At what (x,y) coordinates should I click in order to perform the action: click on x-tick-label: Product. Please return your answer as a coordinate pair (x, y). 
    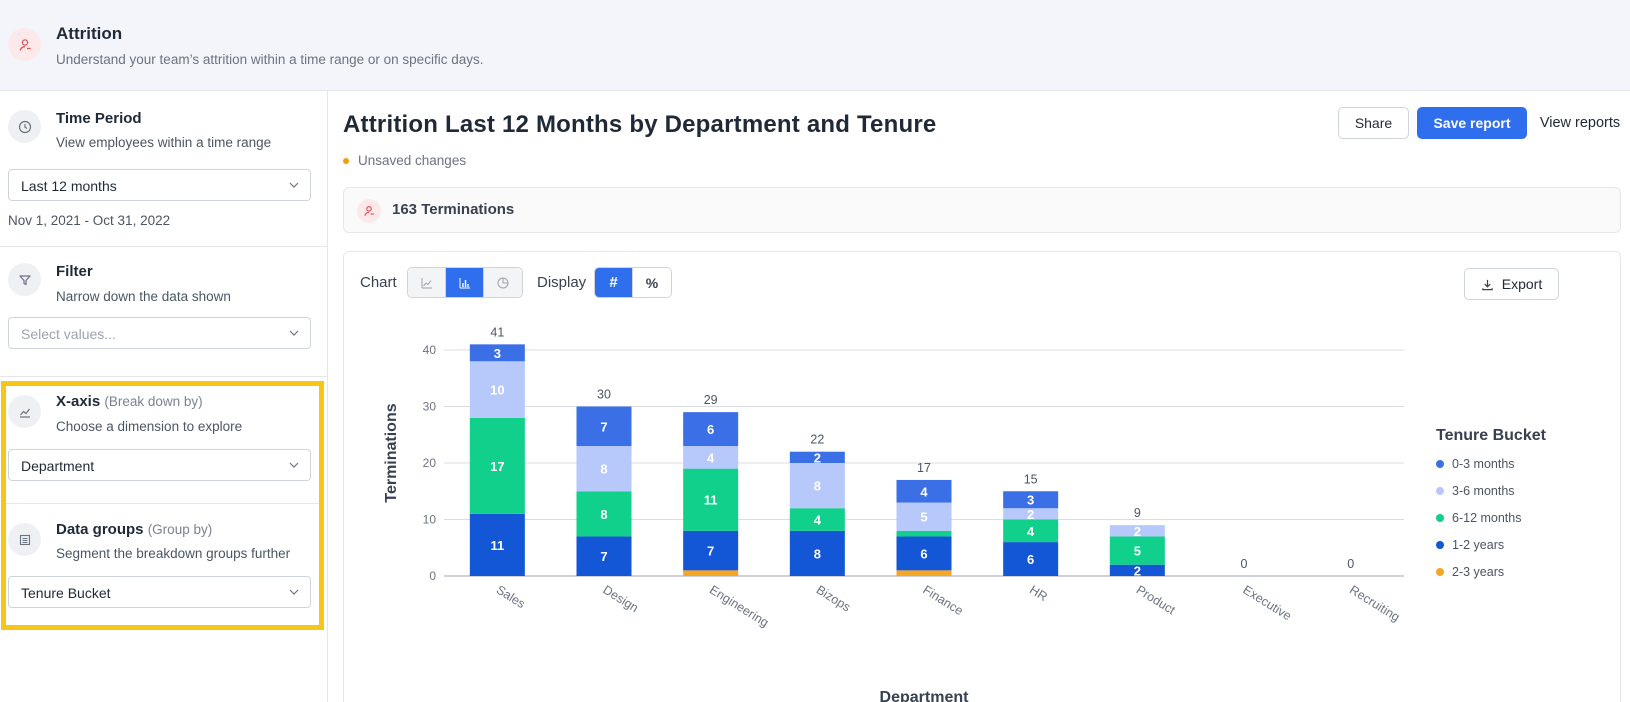
    Looking at the image, I should click on (1156, 600).